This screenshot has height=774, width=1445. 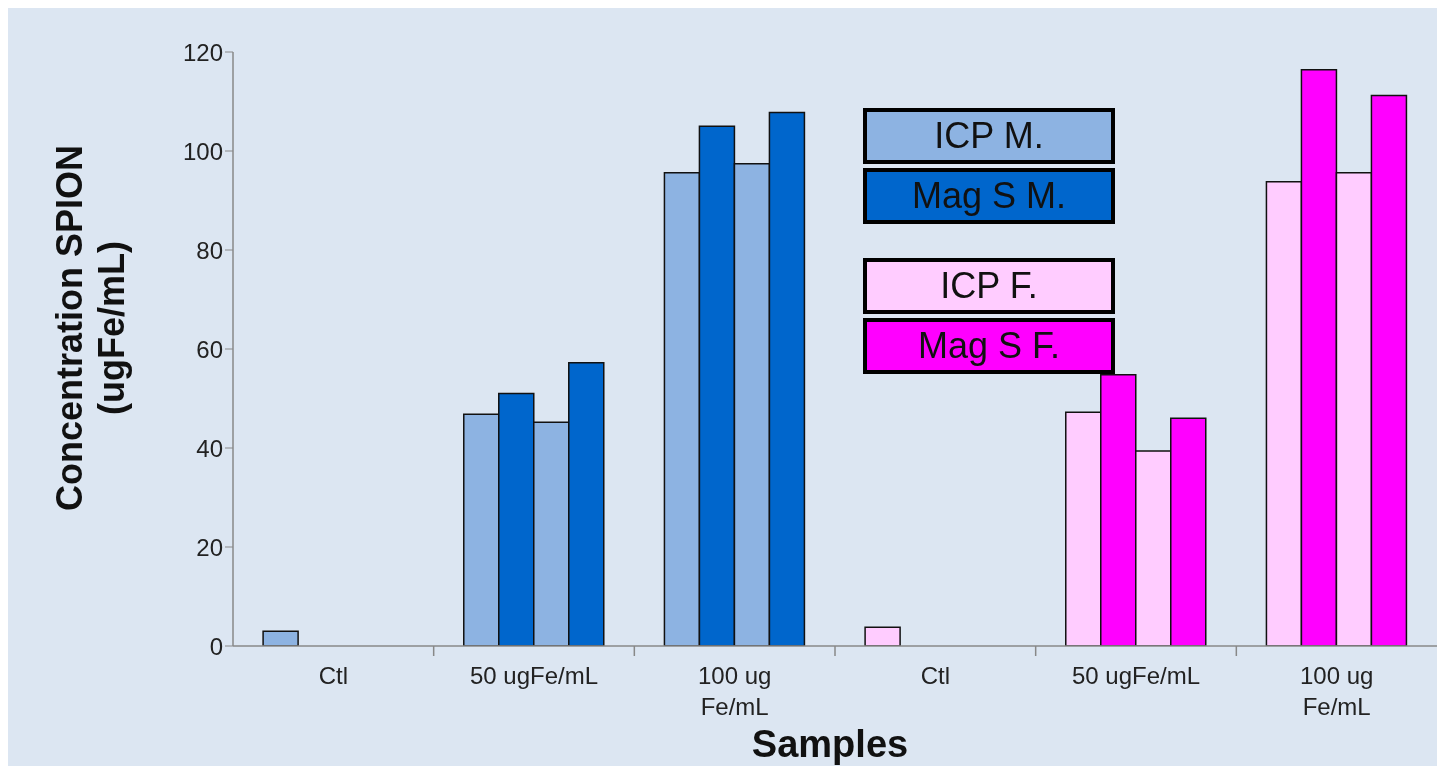 I want to click on text: ICP F., so click(x=989, y=286).